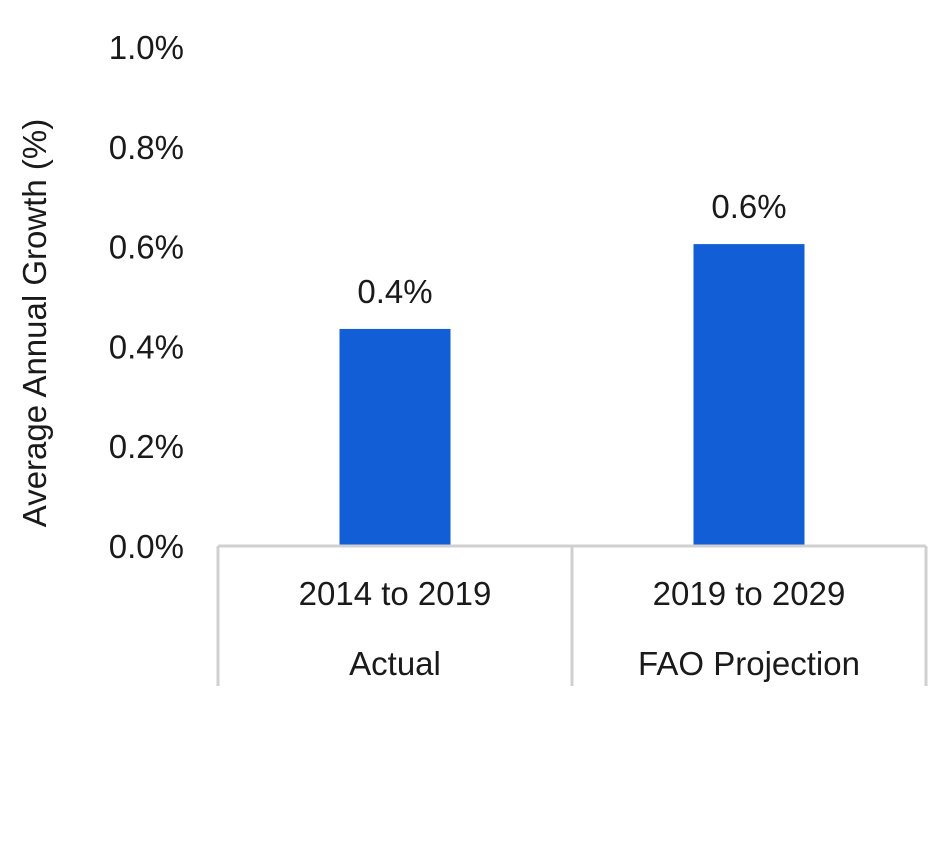 This screenshot has height=860, width=946. Describe the element at coordinates (146, 47) in the screenshot. I see `y-tick-label: 1.0%` at that location.